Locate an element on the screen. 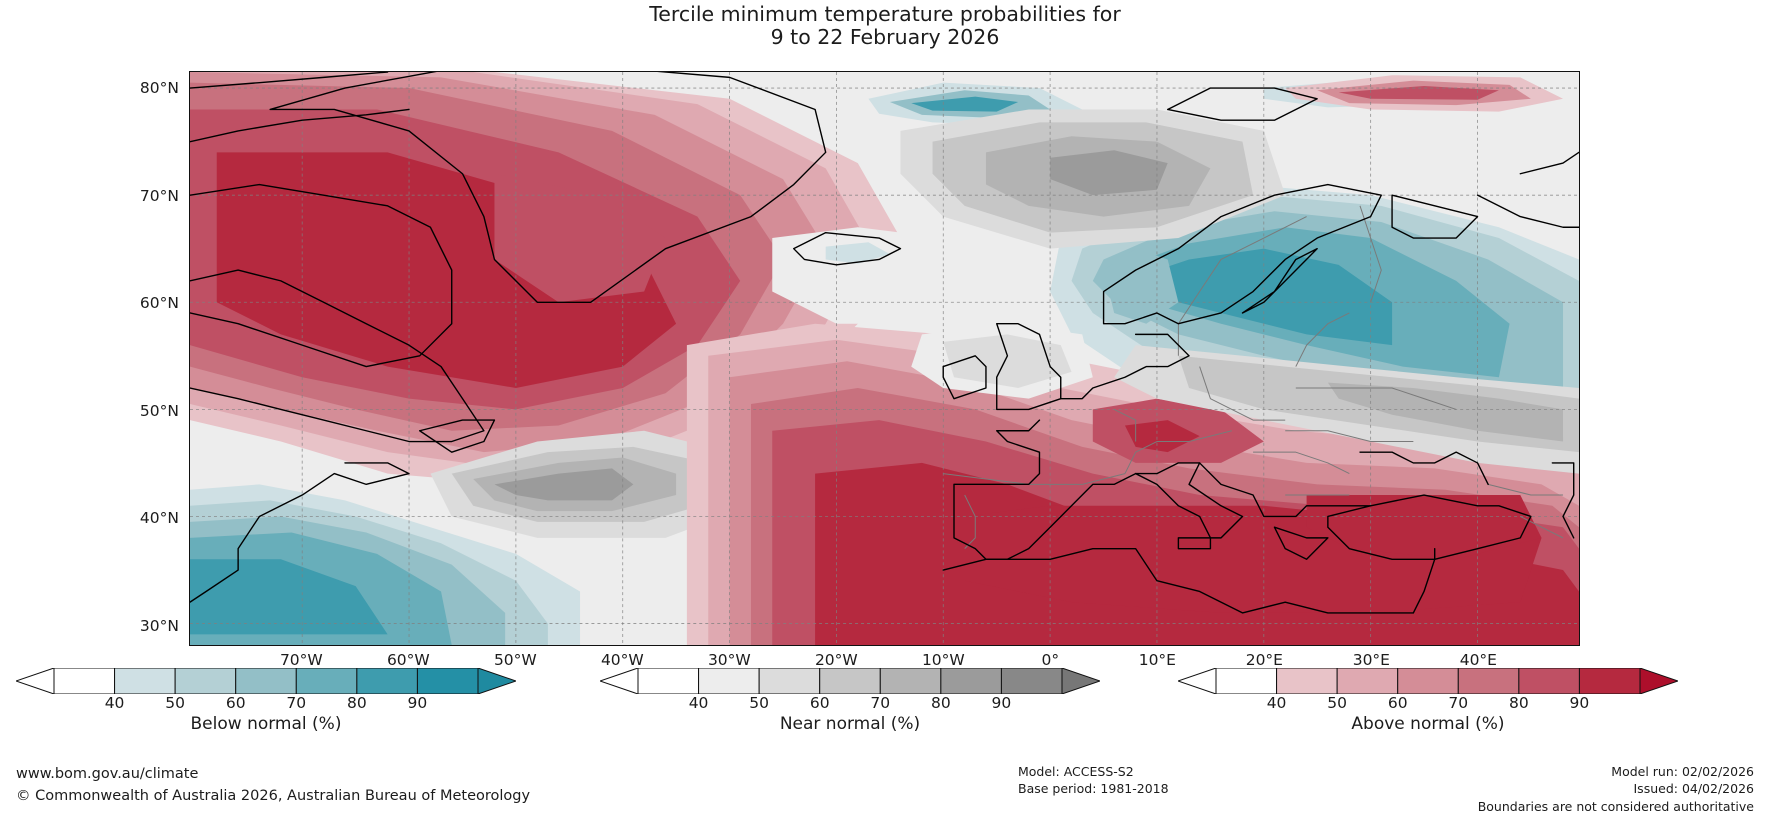 The image size is (1770, 816). colorbar-swatches-above-normal is located at coordinates (1428, 681).